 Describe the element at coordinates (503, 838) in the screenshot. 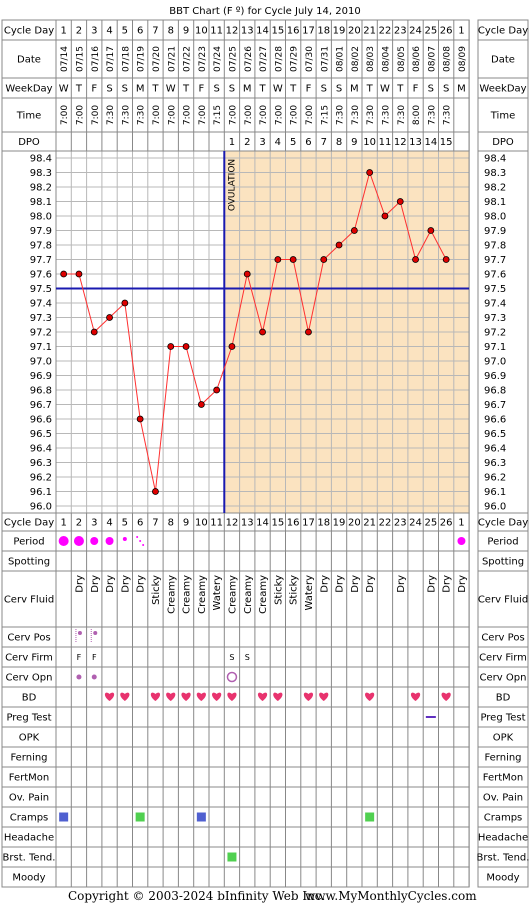

I see `headache-right-label: Headache` at that location.